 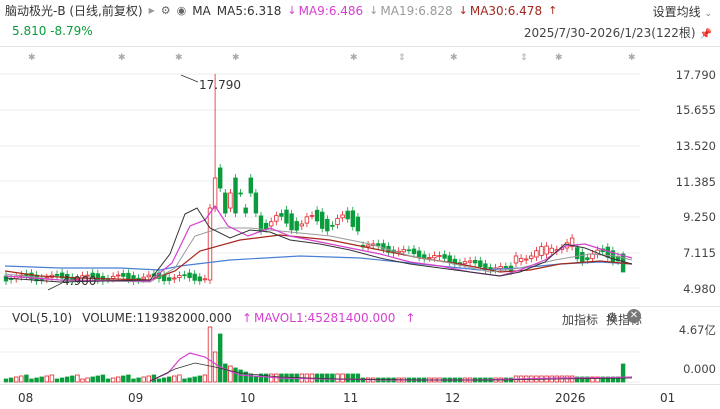 I want to click on header-divider, so click(x=360, y=46).